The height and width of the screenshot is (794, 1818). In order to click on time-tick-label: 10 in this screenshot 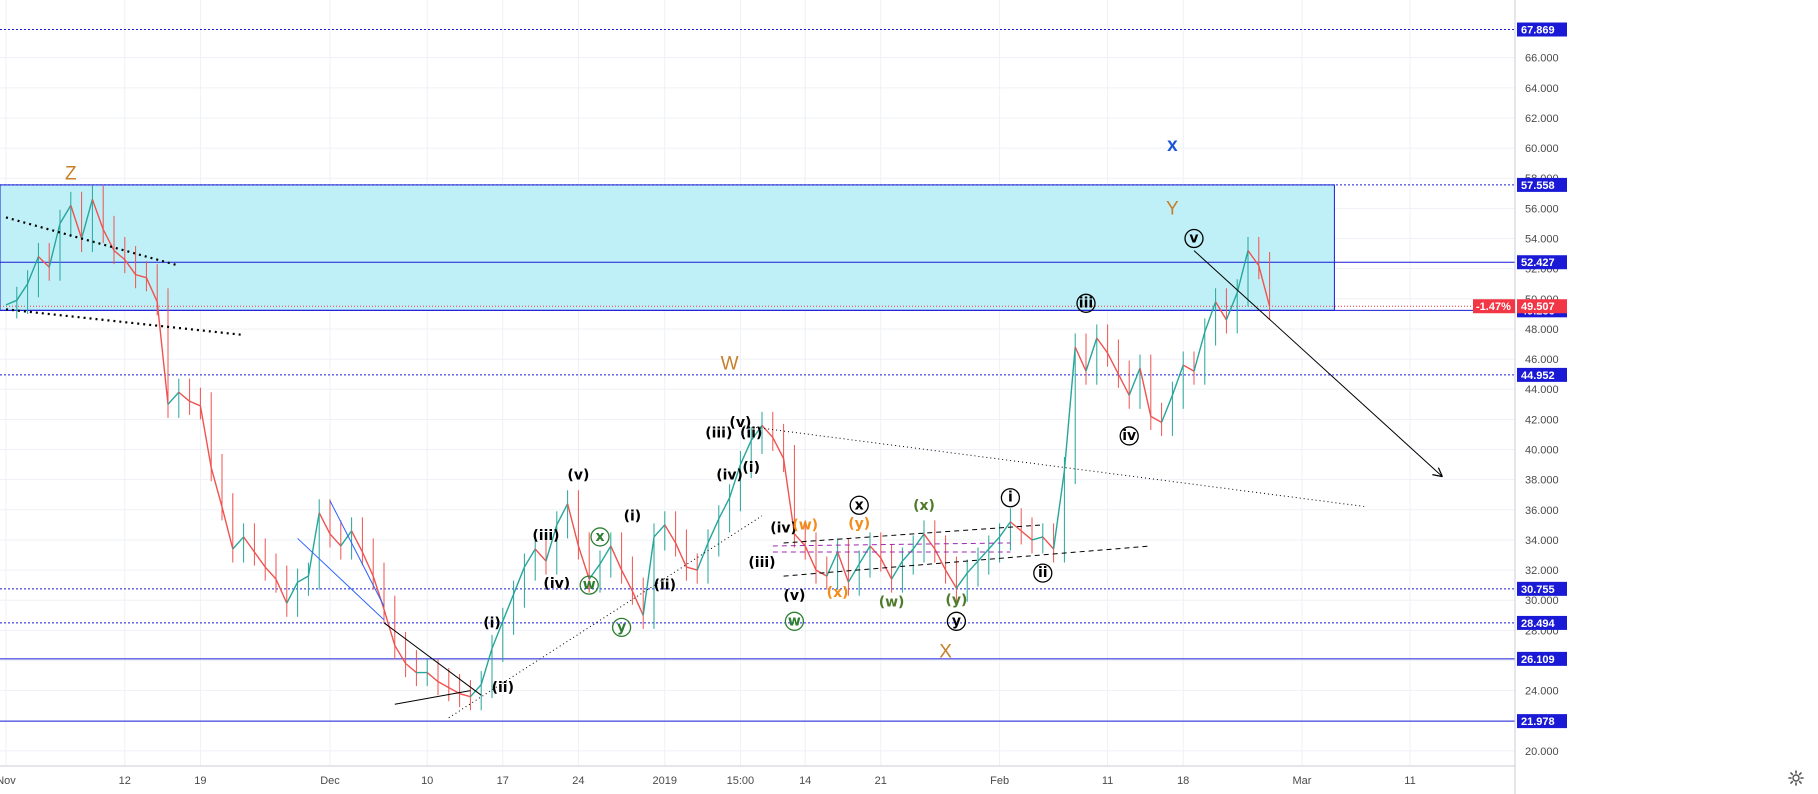, I will do `click(427, 781)`.